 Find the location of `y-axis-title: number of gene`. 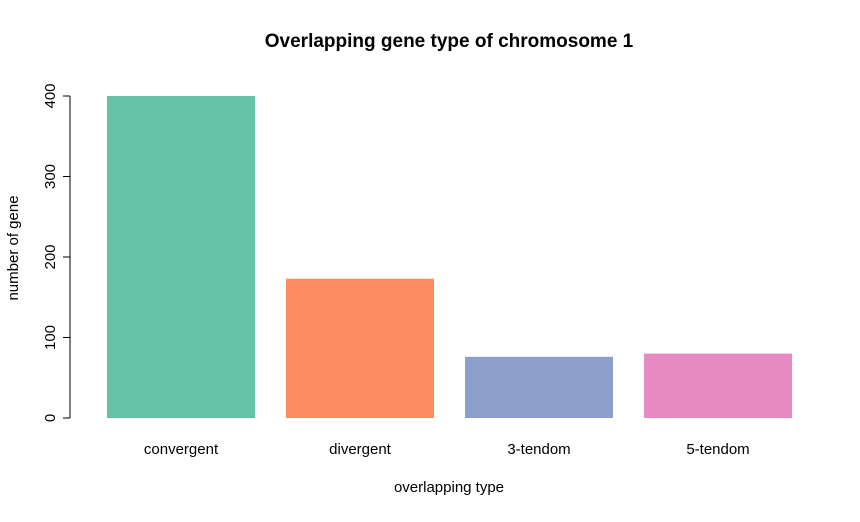

y-axis-title: number of gene is located at coordinates (13, 247).